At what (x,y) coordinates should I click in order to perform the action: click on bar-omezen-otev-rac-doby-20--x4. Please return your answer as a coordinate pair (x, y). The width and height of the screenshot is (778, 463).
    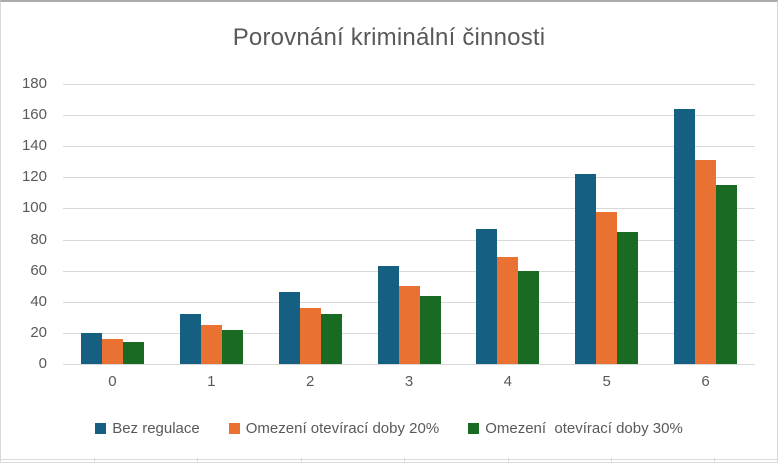
    Looking at the image, I should click on (508, 310).